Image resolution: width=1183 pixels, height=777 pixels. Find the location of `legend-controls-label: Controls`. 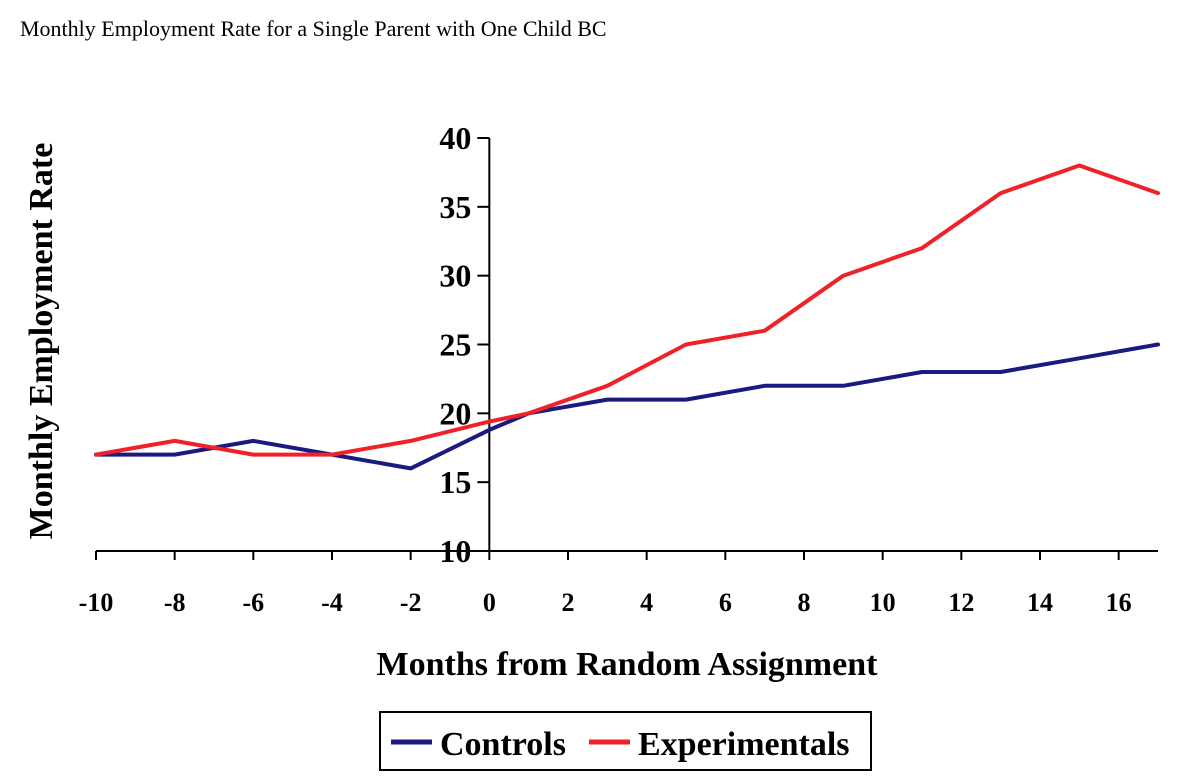

legend-controls-label: Controls is located at coordinates (503, 744).